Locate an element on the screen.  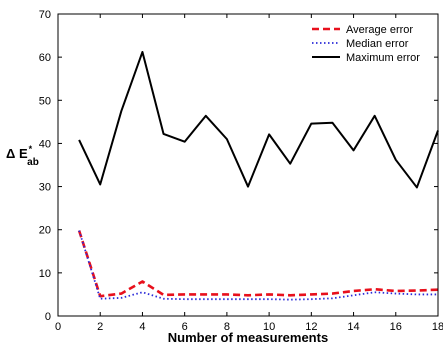
x-tick-label-0: 0 is located at coordinates (58, 327).